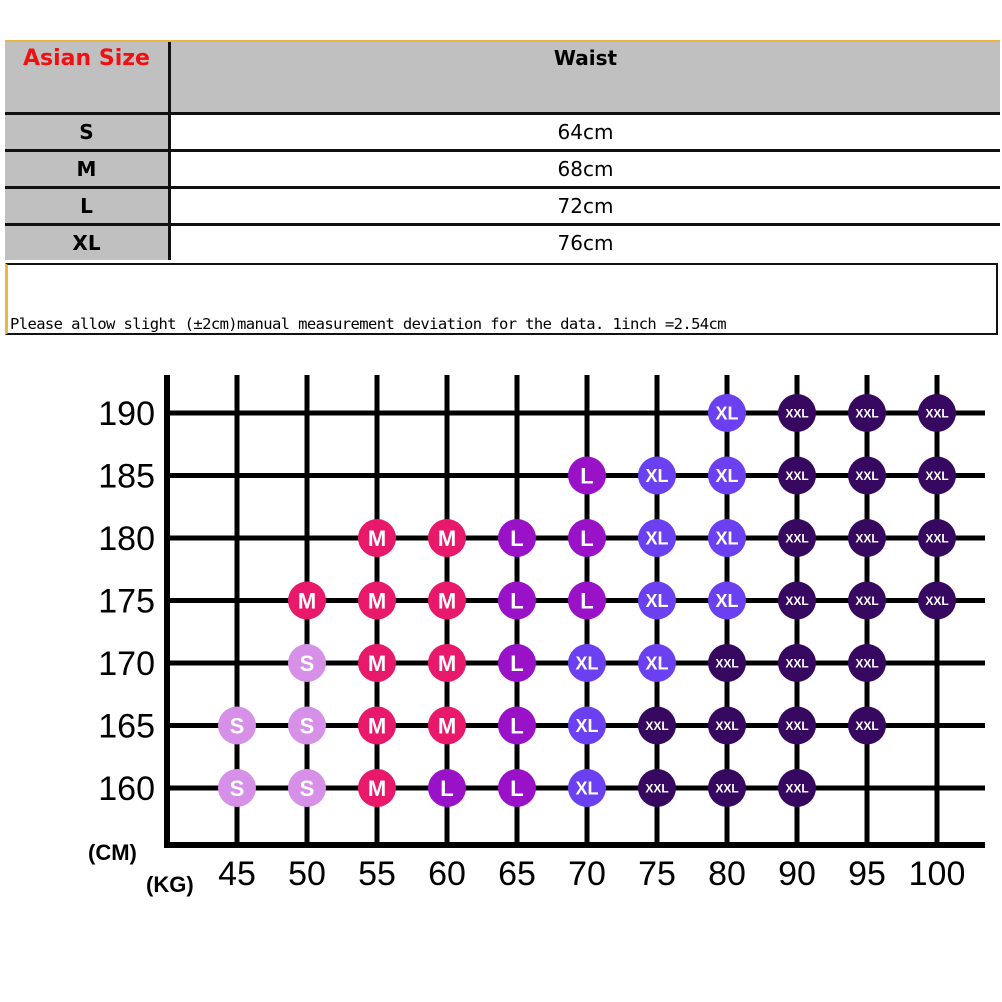 This screenshot has height=1002, width=1002. What do you see at coordinates (502, 170) in the screenshot?
I see `table-row: M 68cm` at bounding box center [502, 170].